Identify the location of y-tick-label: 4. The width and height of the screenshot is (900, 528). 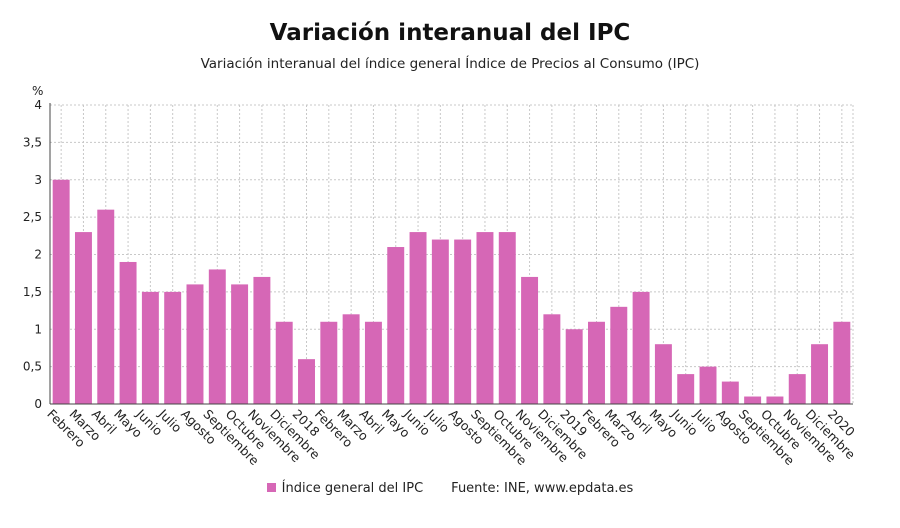
(38, 105).